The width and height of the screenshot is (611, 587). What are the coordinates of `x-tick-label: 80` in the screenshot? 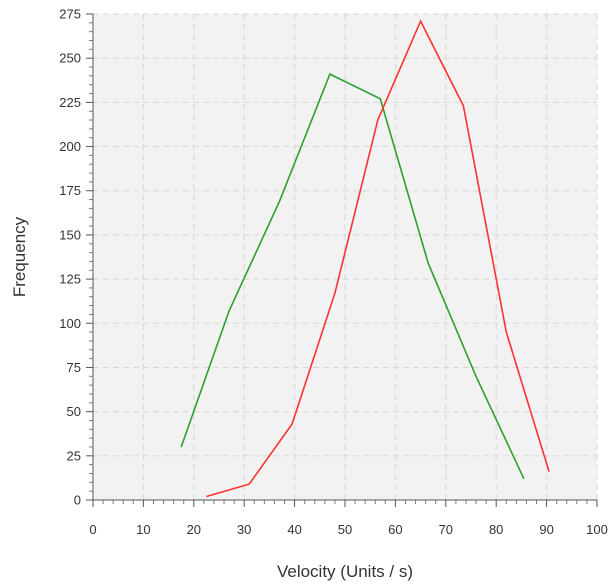 It's located at (496, 529).